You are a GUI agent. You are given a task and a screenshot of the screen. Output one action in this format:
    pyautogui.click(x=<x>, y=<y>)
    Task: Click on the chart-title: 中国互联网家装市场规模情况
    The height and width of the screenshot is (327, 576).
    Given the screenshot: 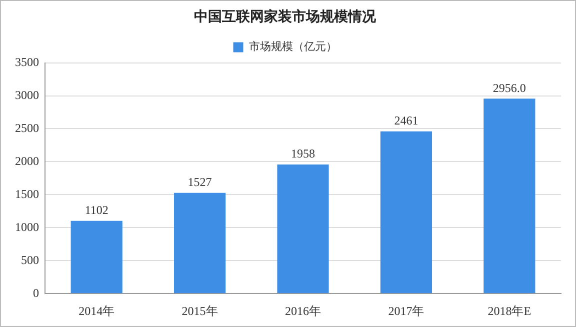 What is the action you would take?
    pyautogui.click(x=285, y=17)
    